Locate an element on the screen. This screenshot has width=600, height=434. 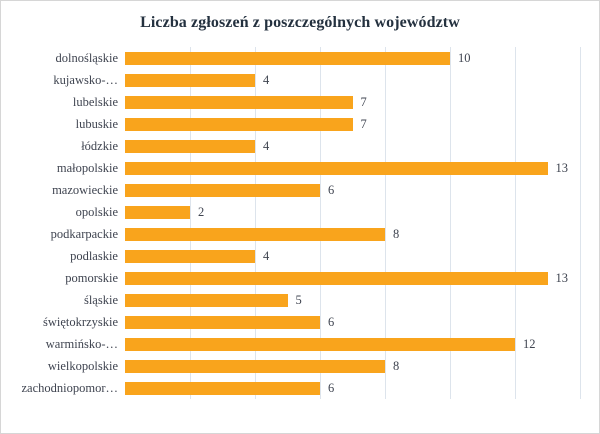
category-label: świętokrzyskie is located at coordinates (80, 321).